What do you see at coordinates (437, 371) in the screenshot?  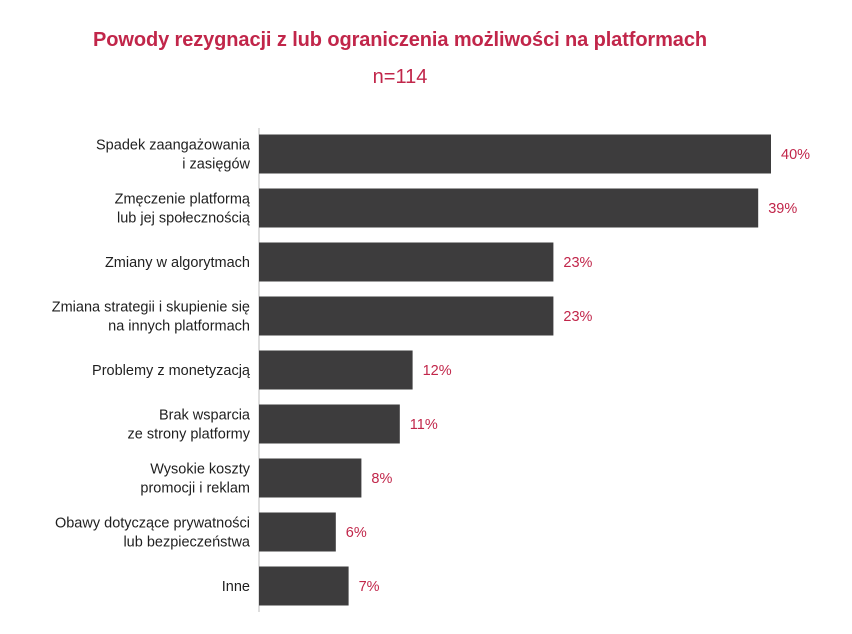 I see `value-label: 12%` at bounding box center [437, 371].